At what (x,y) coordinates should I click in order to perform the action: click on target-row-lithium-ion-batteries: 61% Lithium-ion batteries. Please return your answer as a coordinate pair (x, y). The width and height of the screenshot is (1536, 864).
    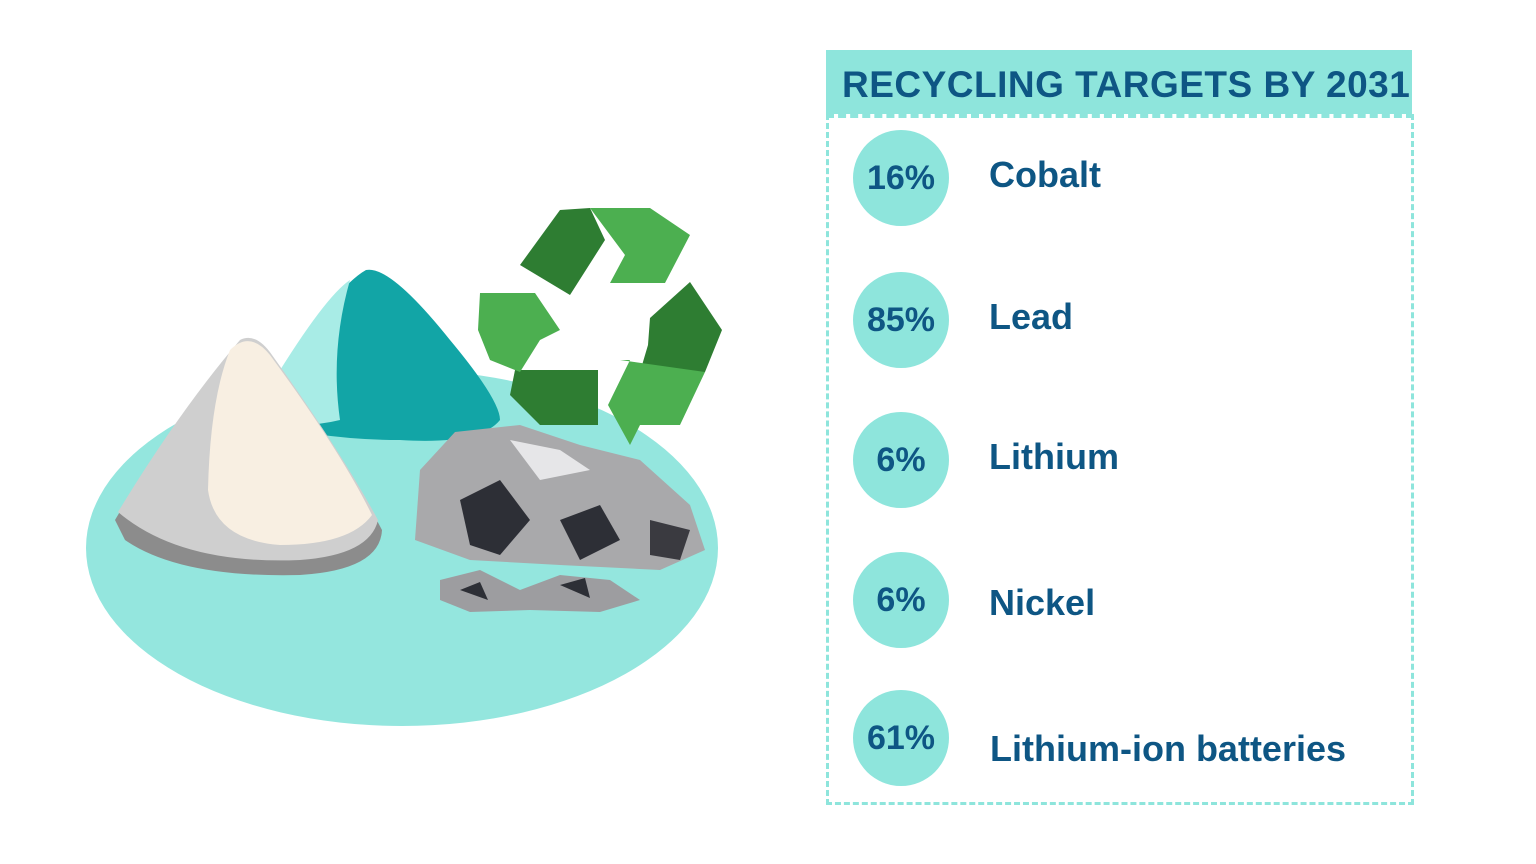
    Looking at the image, I should click on (1119, 738).